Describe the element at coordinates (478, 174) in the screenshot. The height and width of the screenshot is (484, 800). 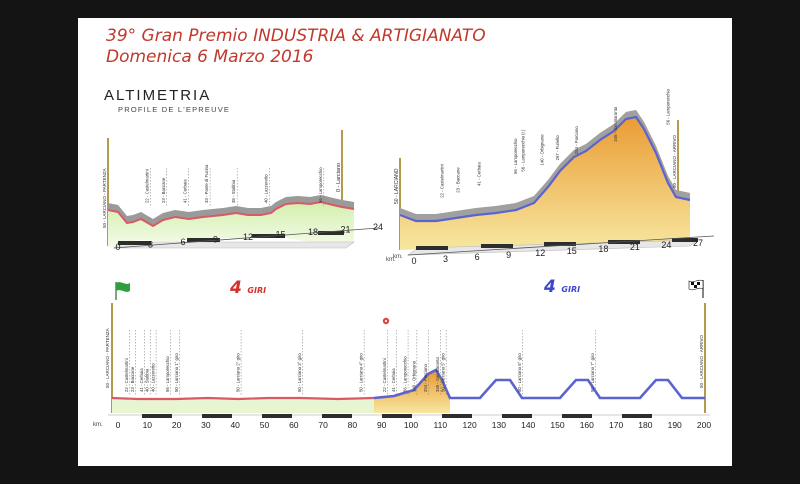
I see `large-waypoint-2: 41 - Cerbaia` at that location.